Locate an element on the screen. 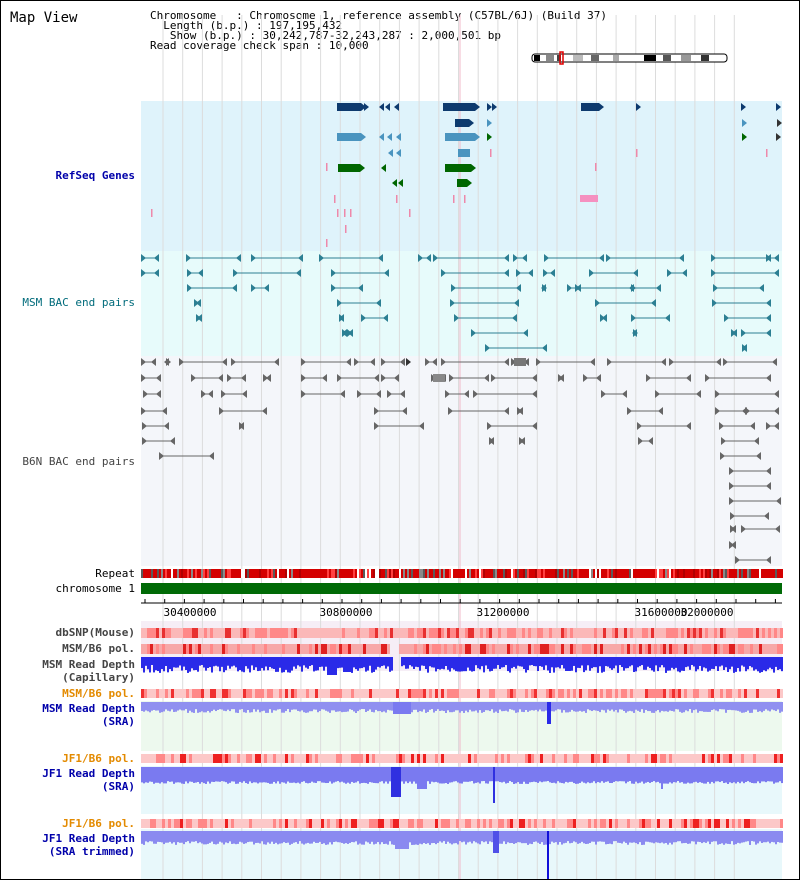  track-label-msm-bac-end-pairs: MSM BAC end pairs is located at coordinates (78, 302).